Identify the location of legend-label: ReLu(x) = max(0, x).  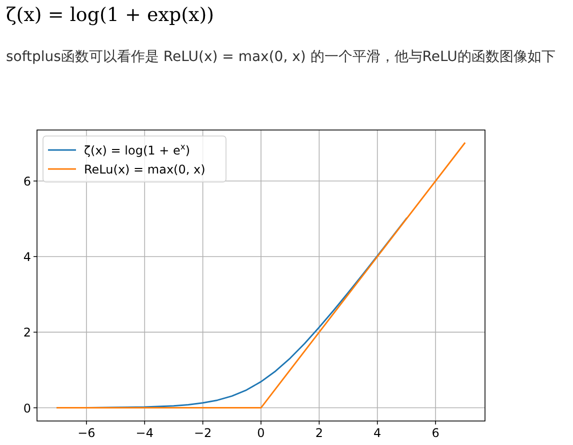
(145, 169).